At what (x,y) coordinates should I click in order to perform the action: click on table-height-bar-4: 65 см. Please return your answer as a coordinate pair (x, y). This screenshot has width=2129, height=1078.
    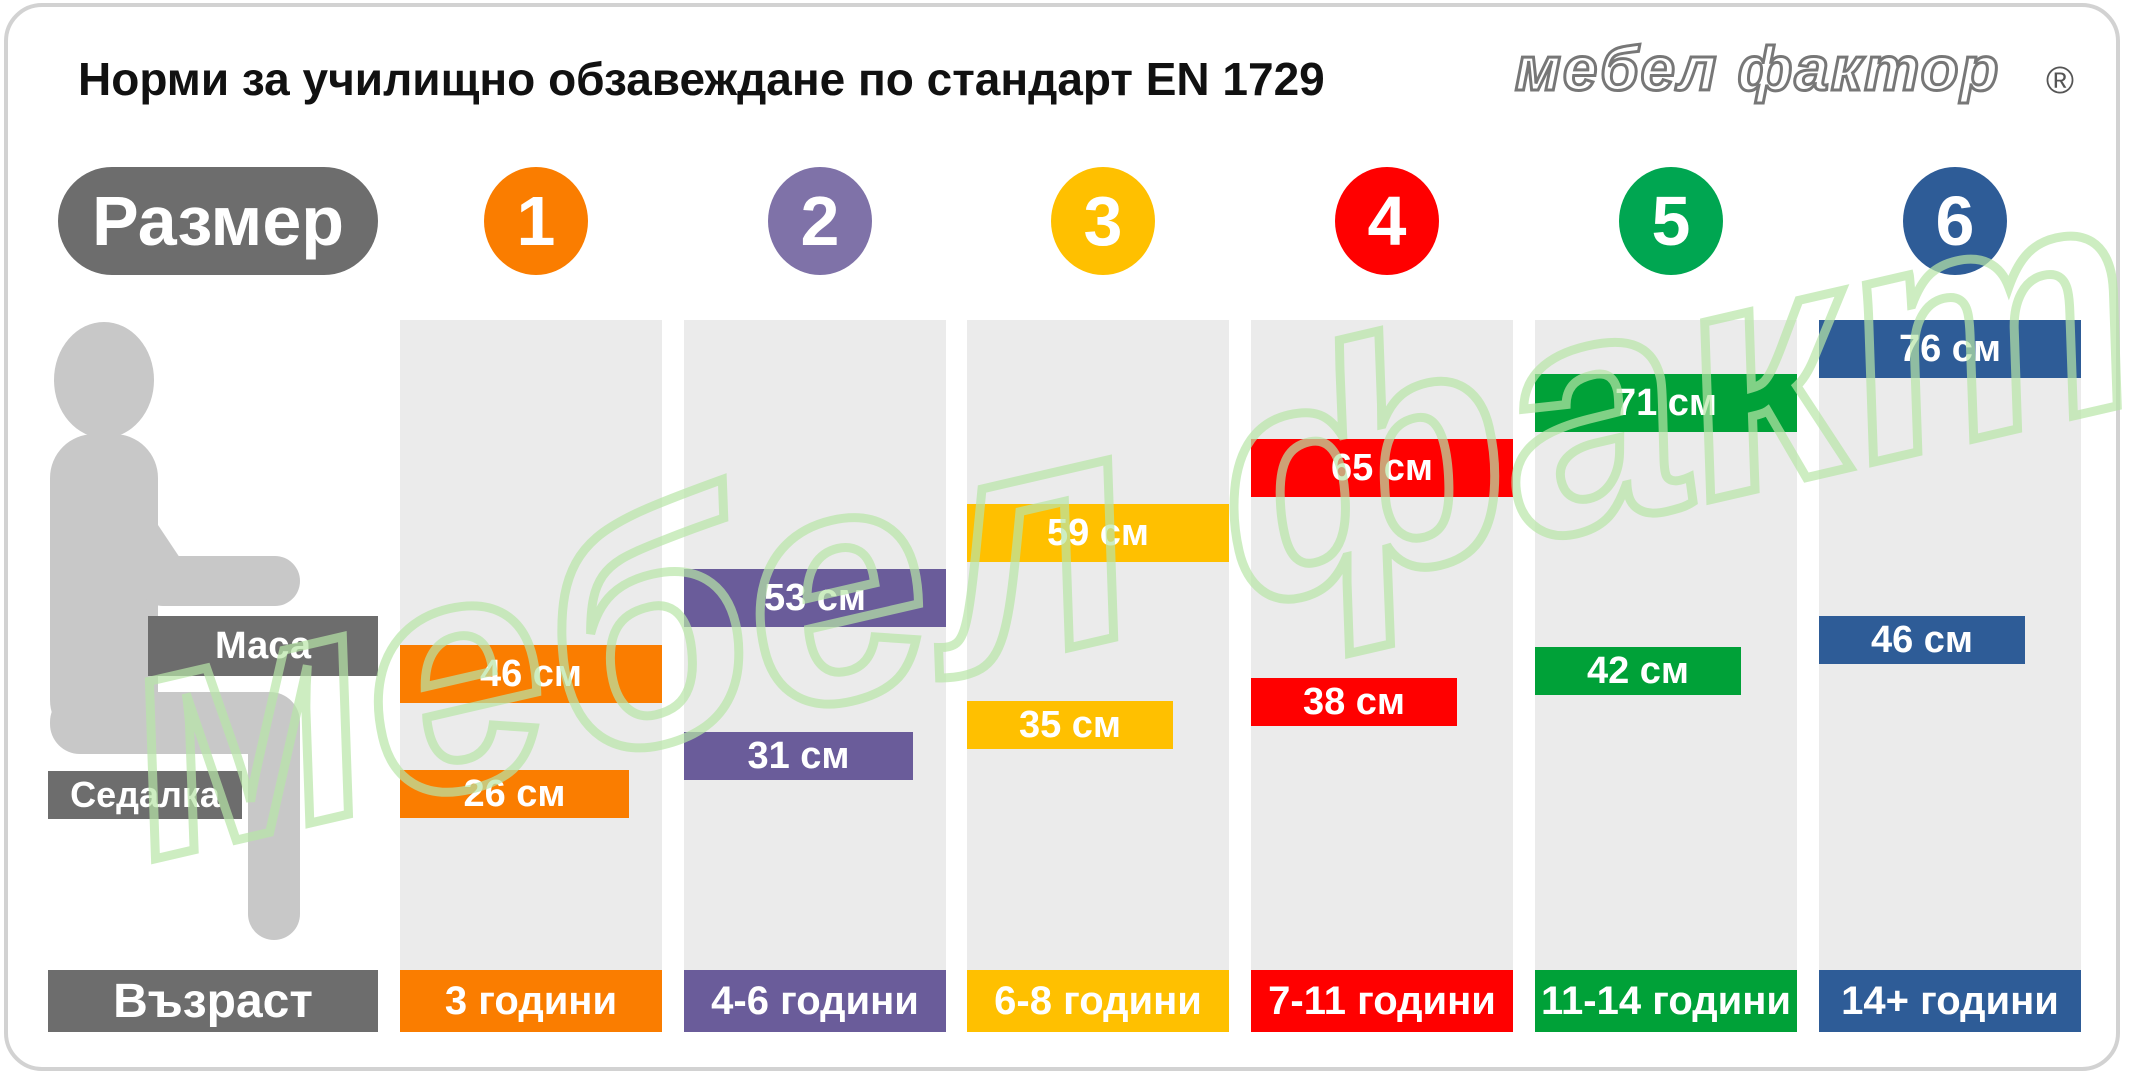
    Looking at the image, I should click on (1382, 468).